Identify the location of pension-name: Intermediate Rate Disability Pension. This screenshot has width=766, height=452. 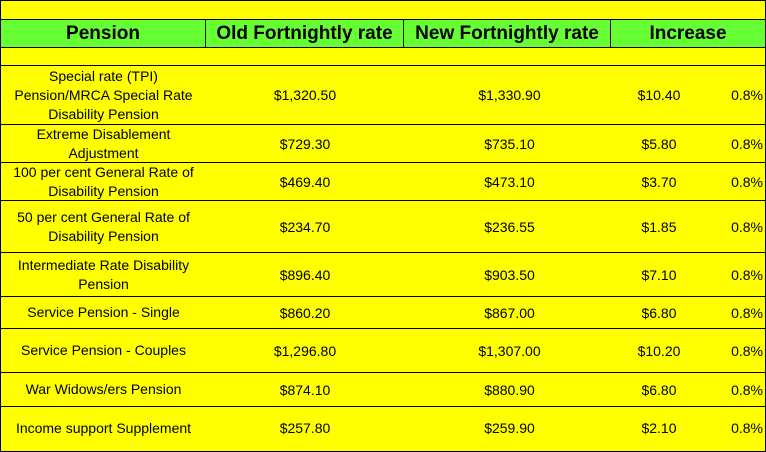
(103, 274).